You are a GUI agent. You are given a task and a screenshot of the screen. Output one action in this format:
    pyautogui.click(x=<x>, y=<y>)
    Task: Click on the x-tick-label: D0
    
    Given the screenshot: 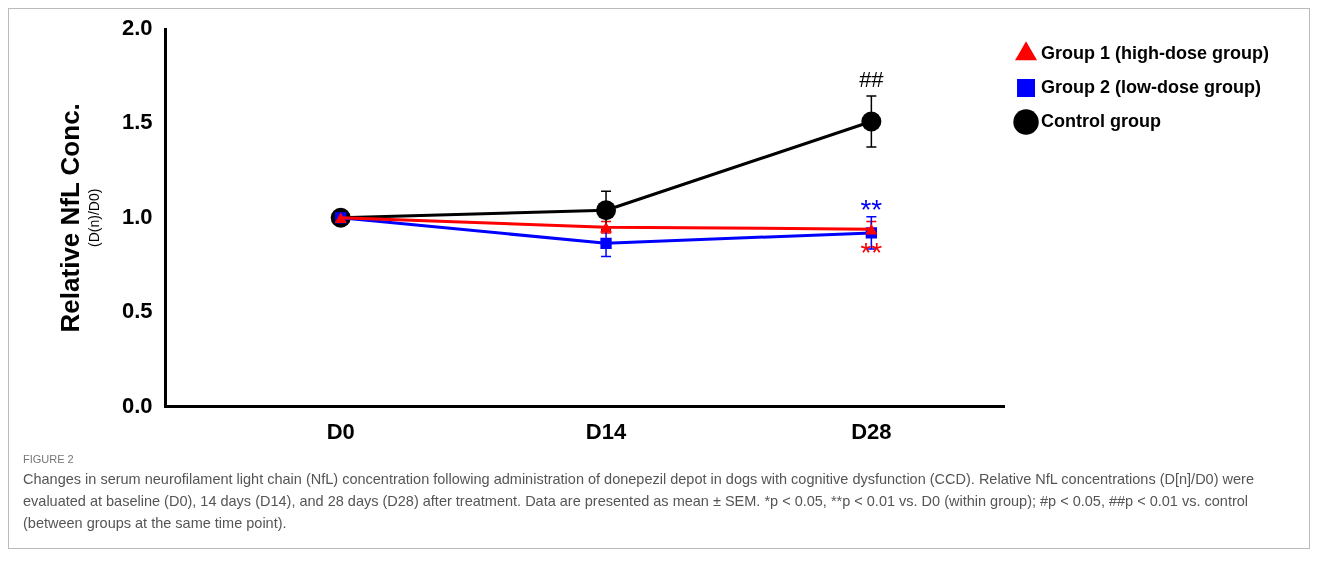 What is the action you would take?
    pyautogui.click(x=340, y=431)
    